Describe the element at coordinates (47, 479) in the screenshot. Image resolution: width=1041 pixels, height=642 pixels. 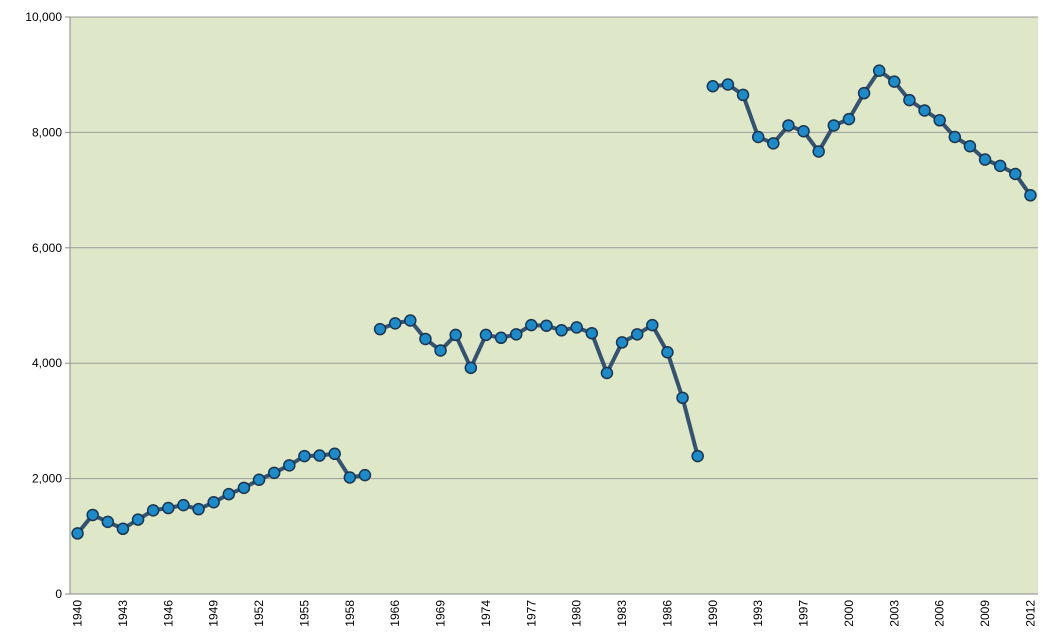
I see `y-tick-label: 2,000` at that location.